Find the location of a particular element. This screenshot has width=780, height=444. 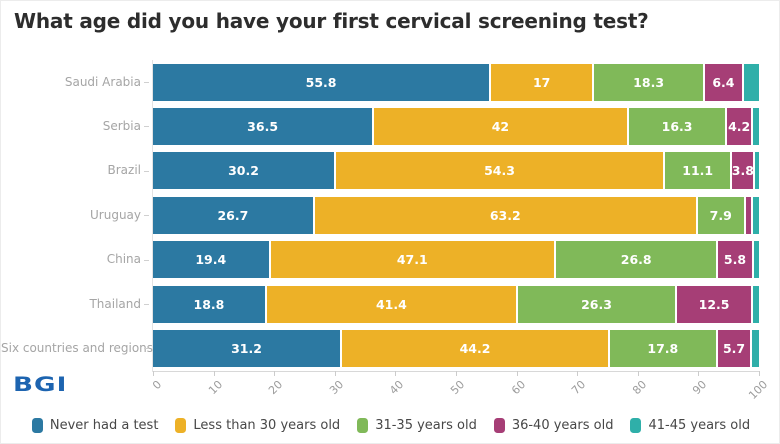

bar-value-label: 17.8 is located at coordinates (663, 348).